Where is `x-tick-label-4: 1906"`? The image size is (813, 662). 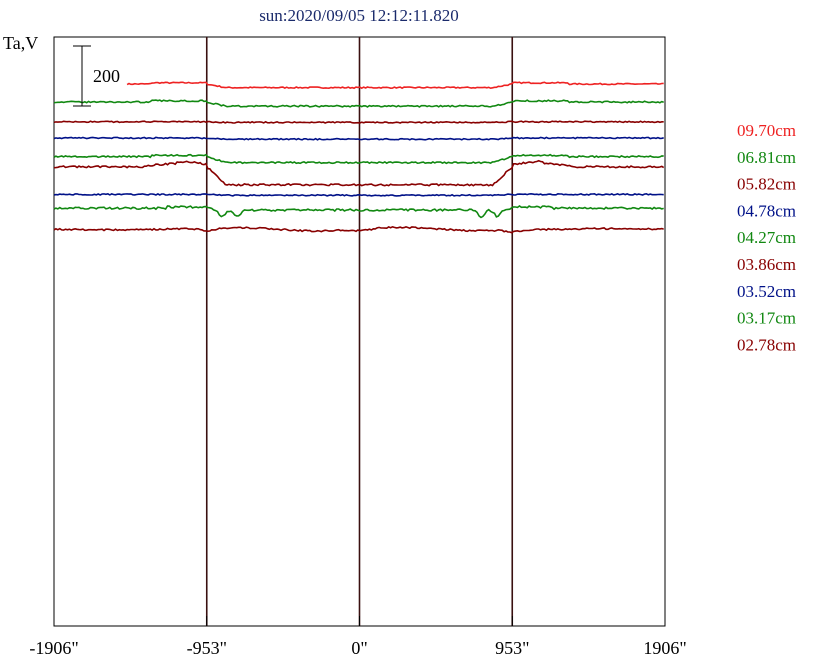
x-tick-label-4: 1906" is located at coordinates (664, 648).